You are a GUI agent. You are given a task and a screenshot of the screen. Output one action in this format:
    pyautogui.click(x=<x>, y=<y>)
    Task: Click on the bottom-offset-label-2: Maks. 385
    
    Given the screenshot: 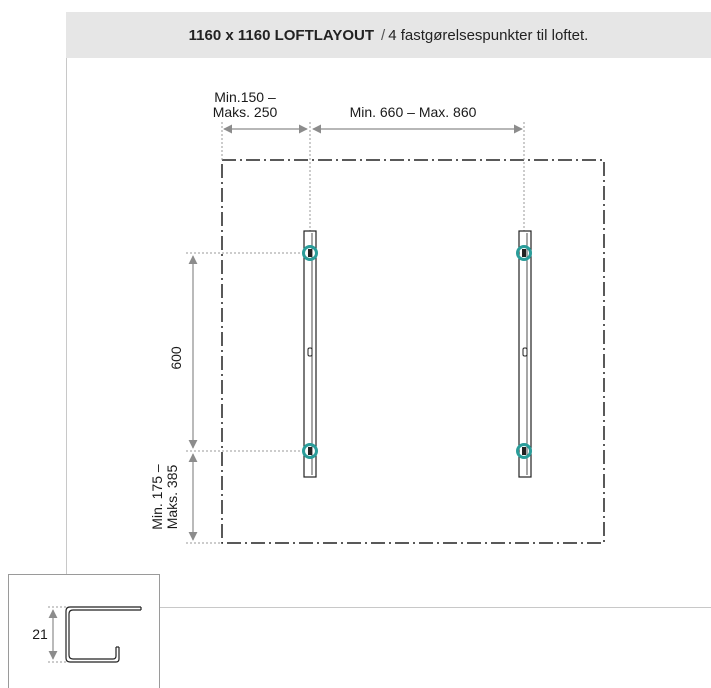 What is the action you would take?
    pyautogui.click(x=172, y=496)
    